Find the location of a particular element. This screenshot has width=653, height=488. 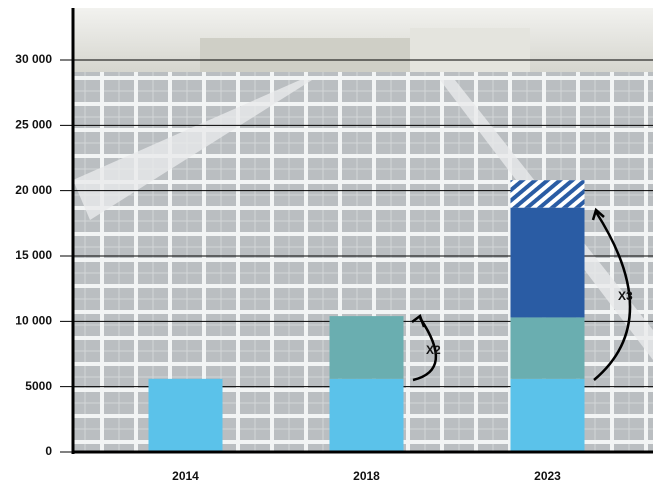

x-tick-label: 2023 is located at coordinates (547, 476).